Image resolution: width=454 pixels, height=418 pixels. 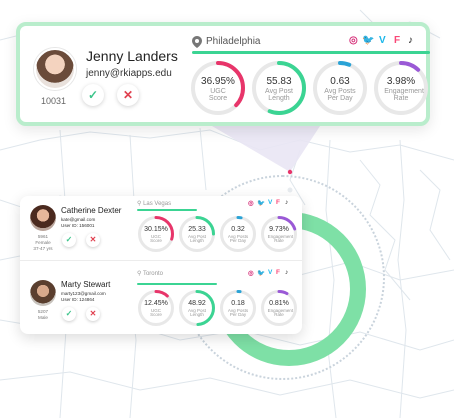 I want to click on metric-gauge: 0.32 Avg Posts Per Day, so click(x=238, y=234).